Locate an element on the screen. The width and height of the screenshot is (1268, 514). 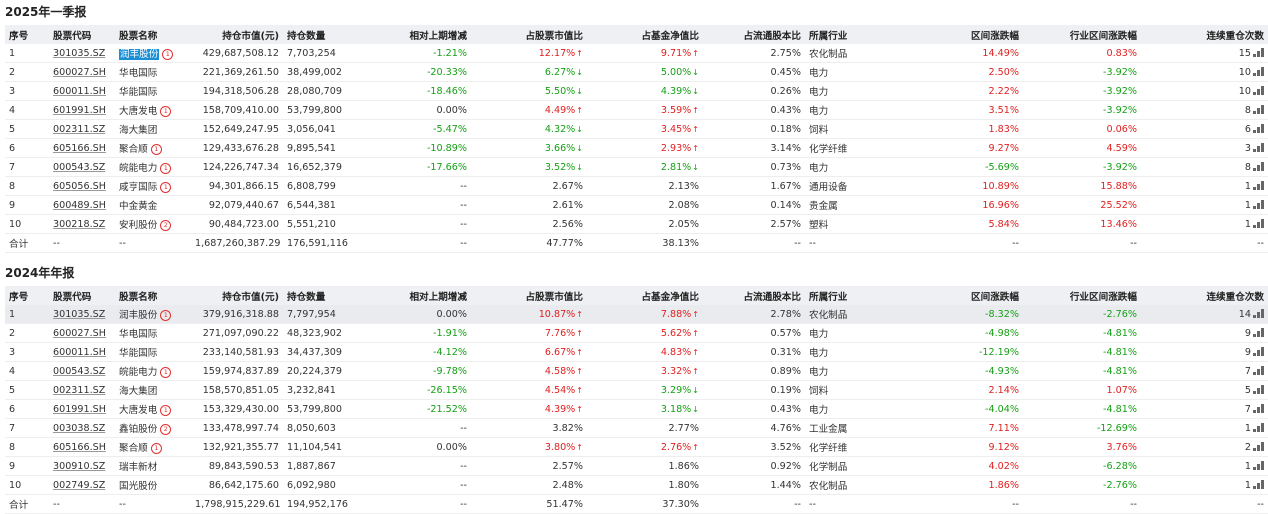
stock-name-link: 安利股份 is located at coordinates (138, 225).